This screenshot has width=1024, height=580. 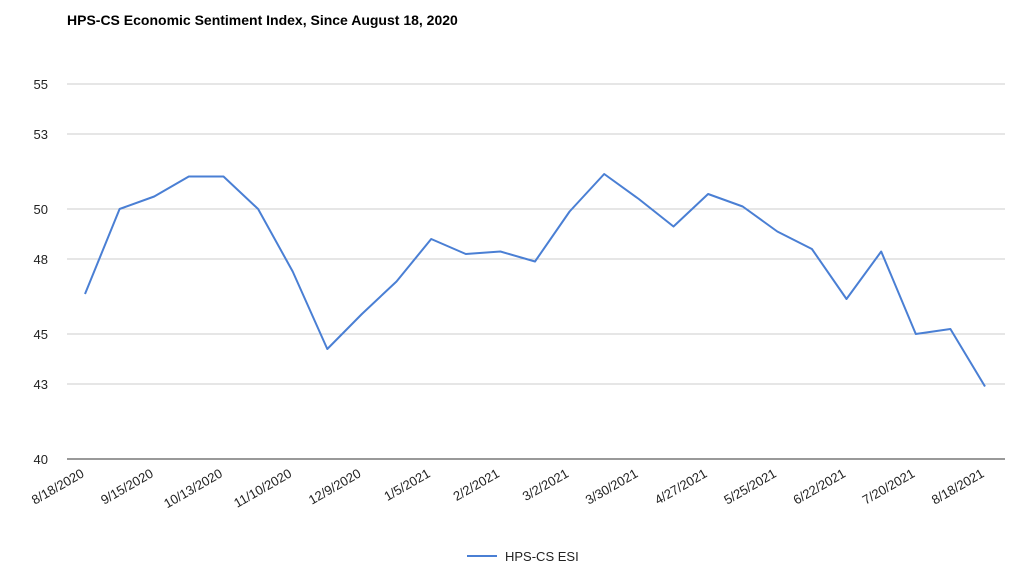 I want to click on legend-label-hps-cs-esi: HPS-CS ESI, so click(x=542, y=556).